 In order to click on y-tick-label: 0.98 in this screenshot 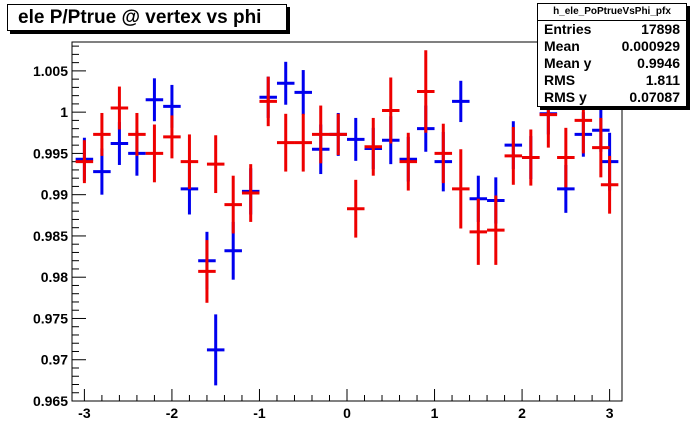, I will do `click(54, 277)`.